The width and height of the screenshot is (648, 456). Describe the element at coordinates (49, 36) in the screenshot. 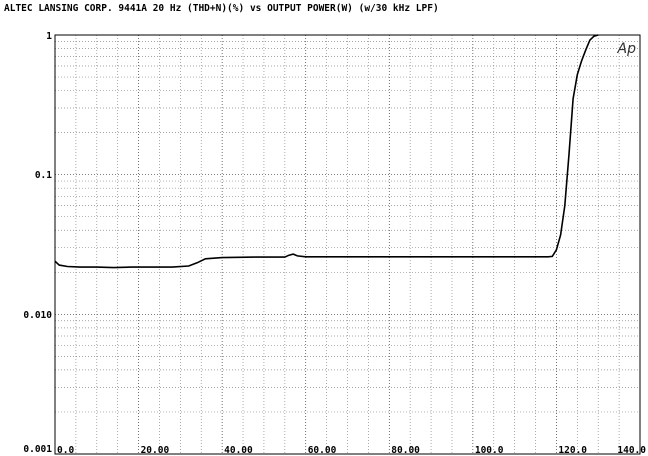

I see `y-tick-label: 1` at that location.